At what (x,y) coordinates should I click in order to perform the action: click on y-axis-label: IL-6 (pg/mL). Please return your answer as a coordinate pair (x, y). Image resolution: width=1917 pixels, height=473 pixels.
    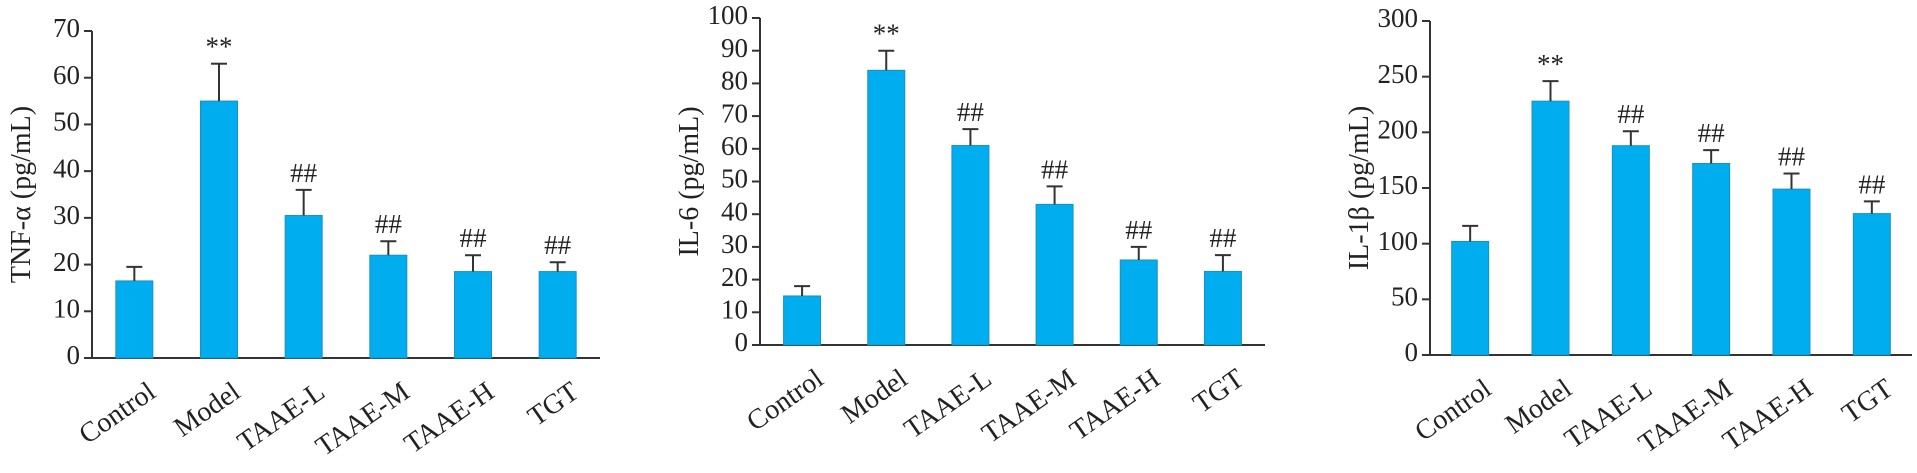
    Looking at the image, I should click on (689, 181).